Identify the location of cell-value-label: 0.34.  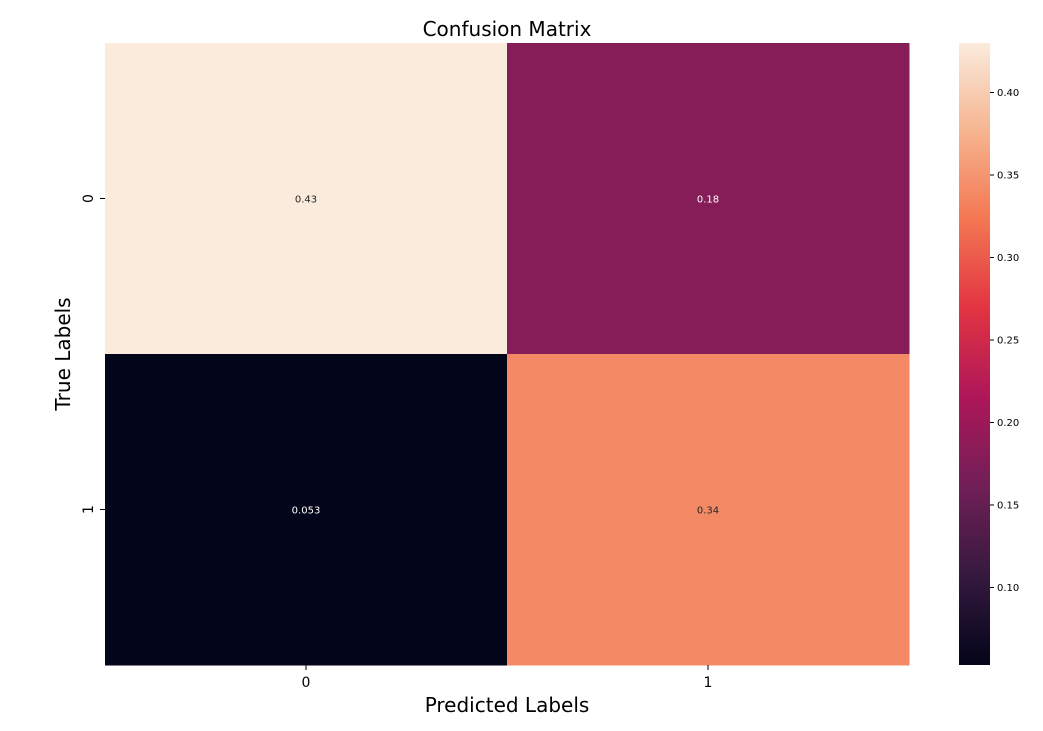
(708, 511).